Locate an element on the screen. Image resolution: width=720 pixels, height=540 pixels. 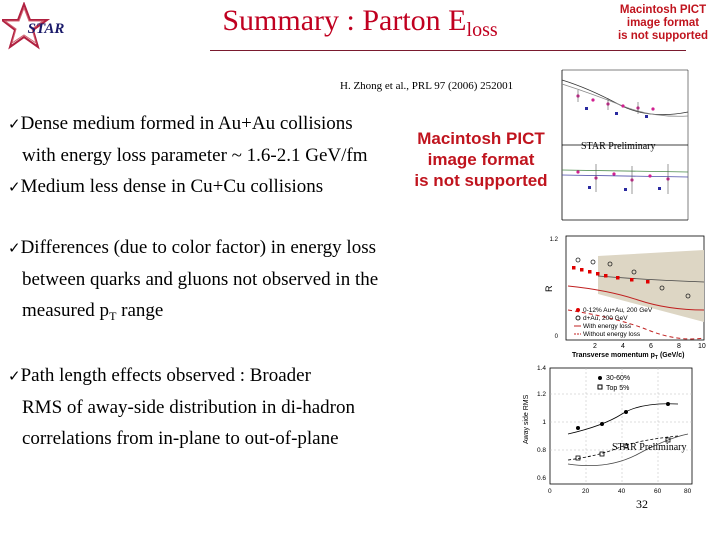
plot3-xtick: 60 is located at coordinates (658, 491).